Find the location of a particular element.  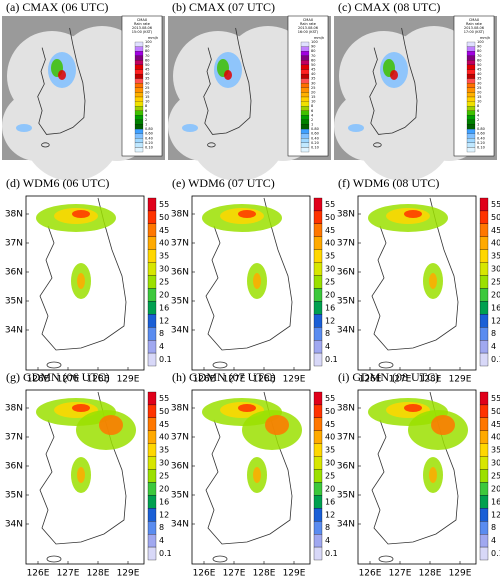

colorbar-label: 0.40 is located at coordinates (315, 138).